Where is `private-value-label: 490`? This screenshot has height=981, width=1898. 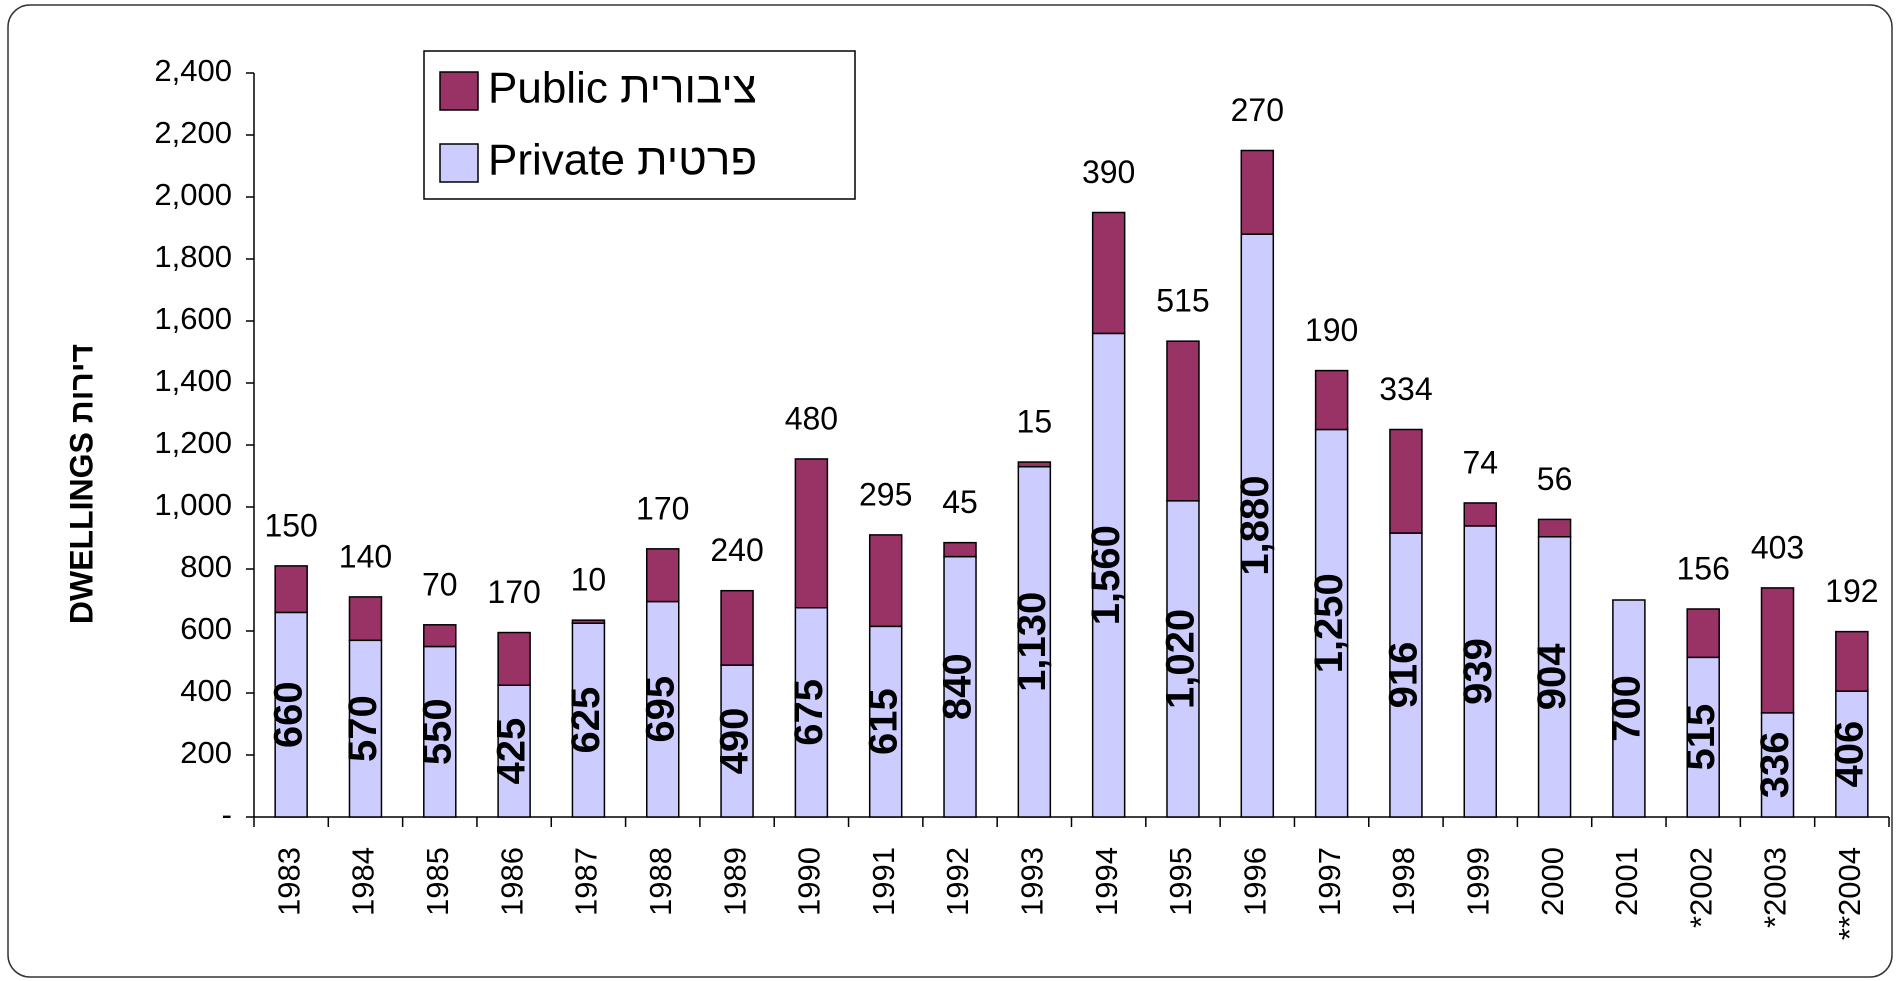
private-value-label: 490 is located at coordinates (735, 741).